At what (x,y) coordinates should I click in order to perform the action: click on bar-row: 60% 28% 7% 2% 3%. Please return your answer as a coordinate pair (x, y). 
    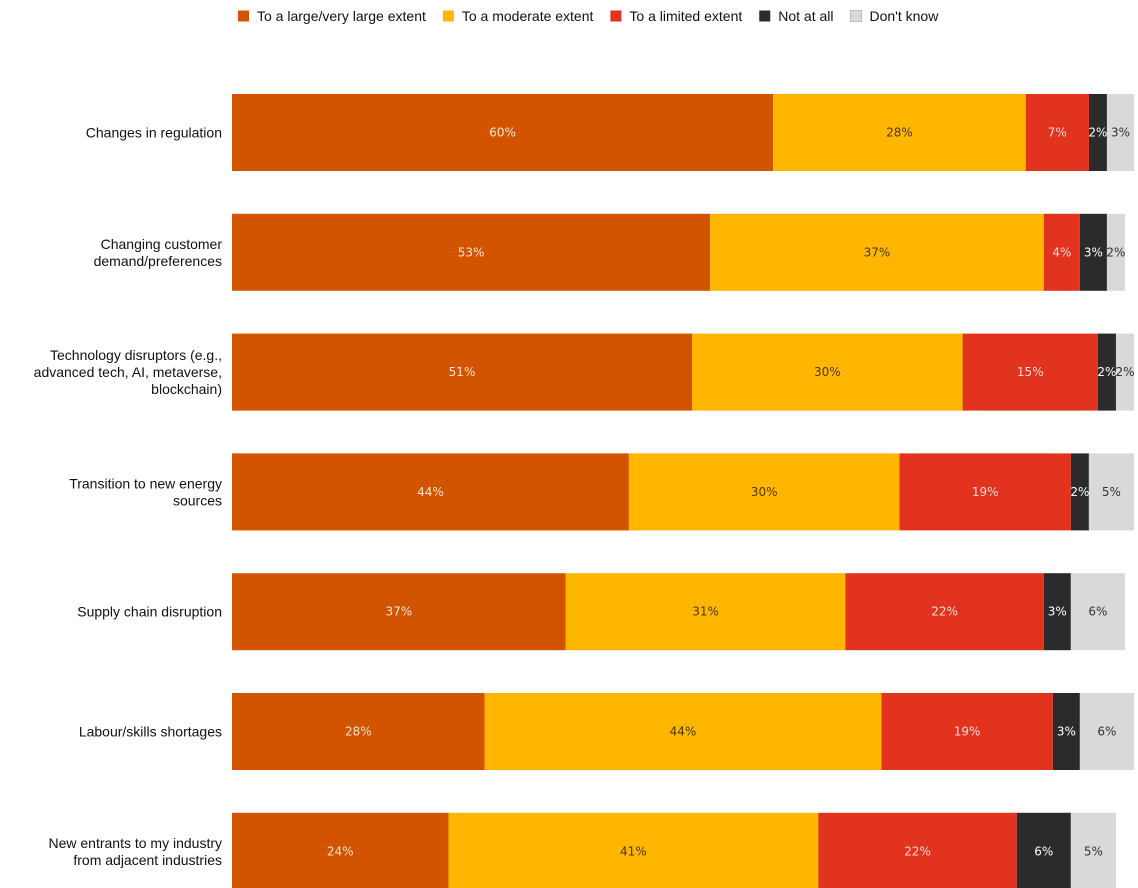
    Looking at the image, I should click on (683, 132).